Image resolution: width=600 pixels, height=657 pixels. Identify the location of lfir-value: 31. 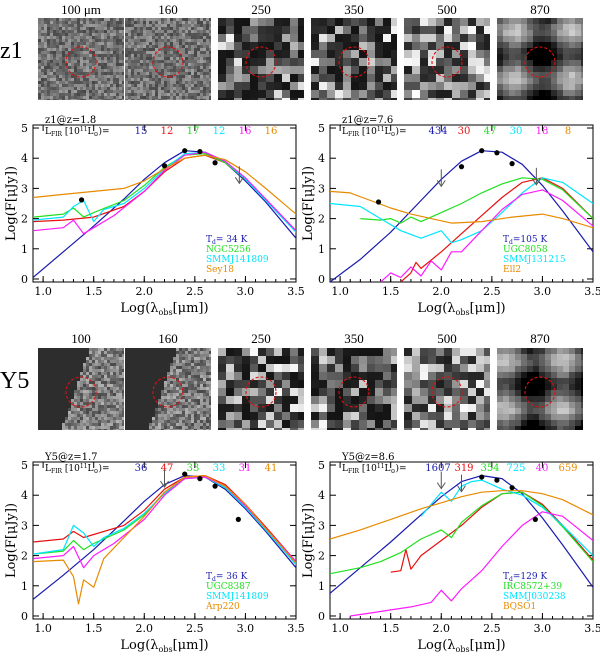
(245, 468).